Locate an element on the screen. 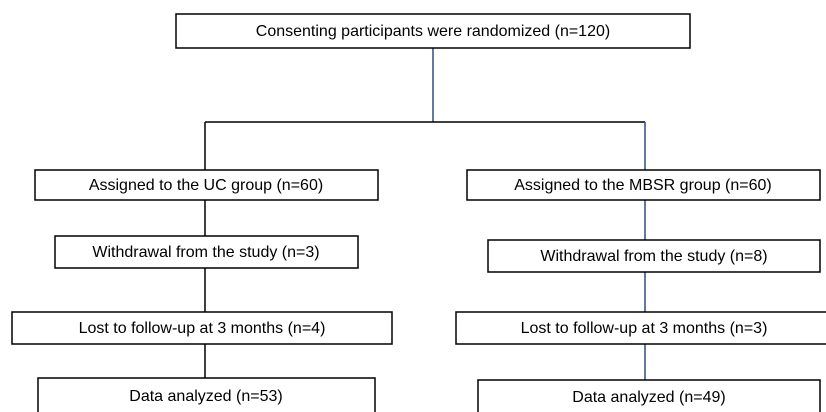 The image size is (826, 412). node-label: Lost to follow-up at 3 months (n=4) is located at coordinates (202, 328).